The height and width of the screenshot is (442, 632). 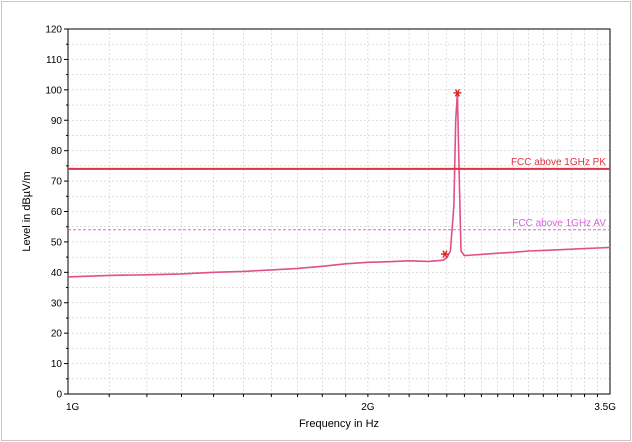 What do you see at coordinates (57, 151) in the screenshot?
I see `y-tick-label: 80` at bounding box center [57, 151].